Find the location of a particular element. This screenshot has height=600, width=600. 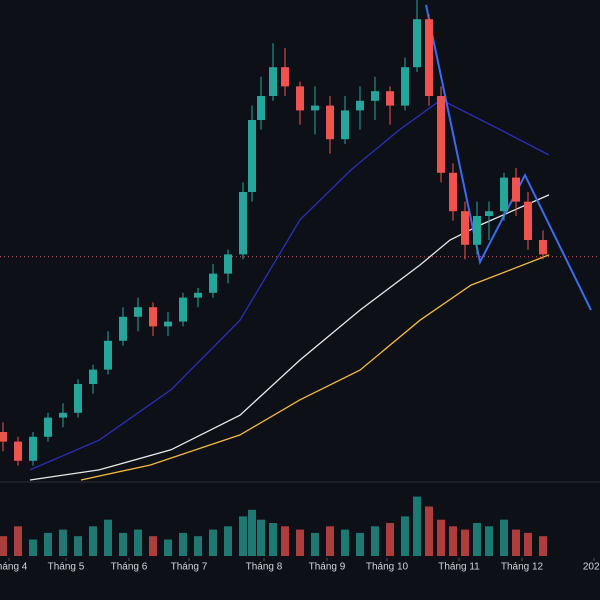

x-tick-label: Tháng 11 is located at coordinates (459, 567).